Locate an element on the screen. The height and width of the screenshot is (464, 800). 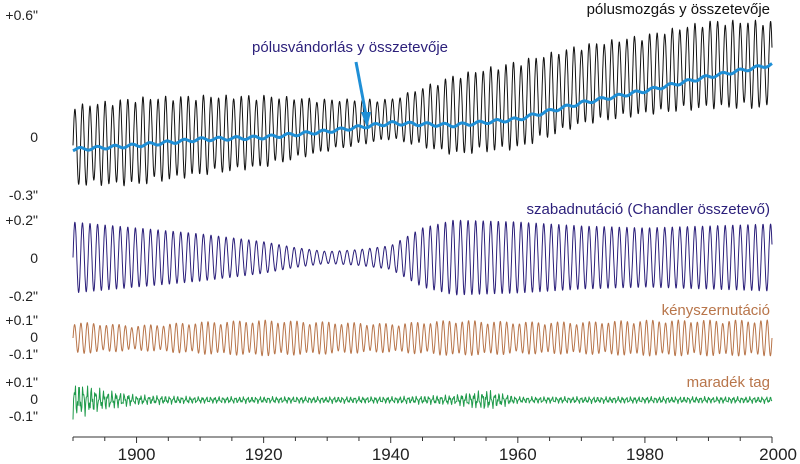
x-tick-label: 1940 is located at coordinates (391, 454).